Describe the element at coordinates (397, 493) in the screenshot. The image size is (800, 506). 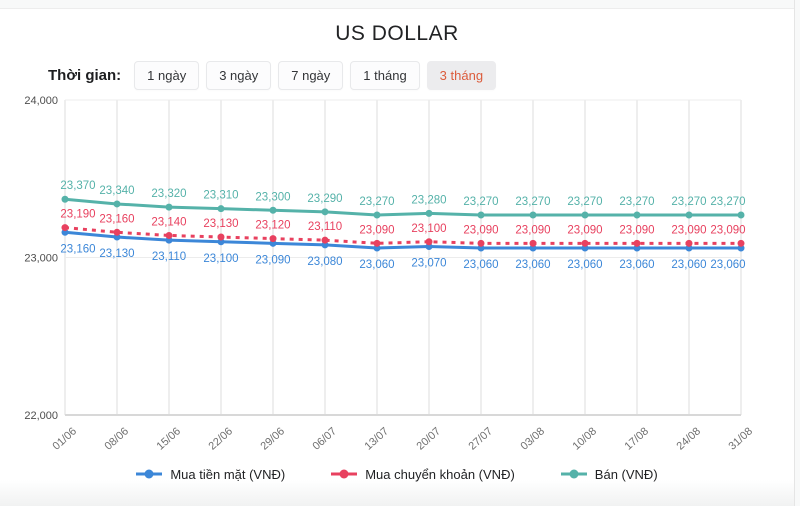
I see `bottom-fade` at that location.